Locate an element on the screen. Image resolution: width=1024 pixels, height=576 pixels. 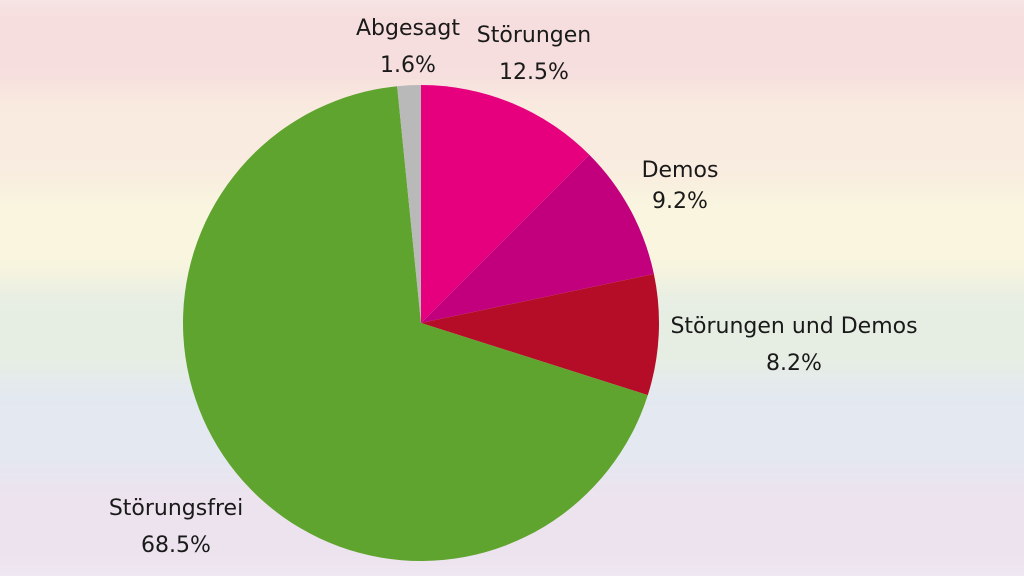
slice-value-label: 9.2% is located at coordinates (680, 201).